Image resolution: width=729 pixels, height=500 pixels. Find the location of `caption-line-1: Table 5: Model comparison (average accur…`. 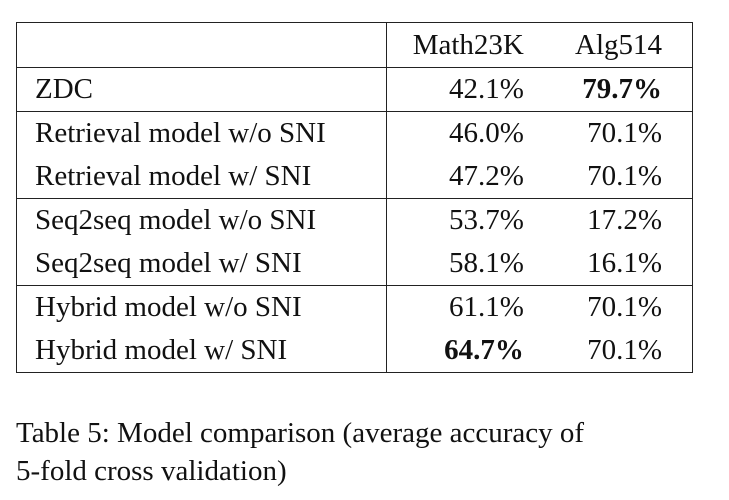

caption-line-1: Table 5: Model comparison (average accur… is located at coordinates (300, 433).